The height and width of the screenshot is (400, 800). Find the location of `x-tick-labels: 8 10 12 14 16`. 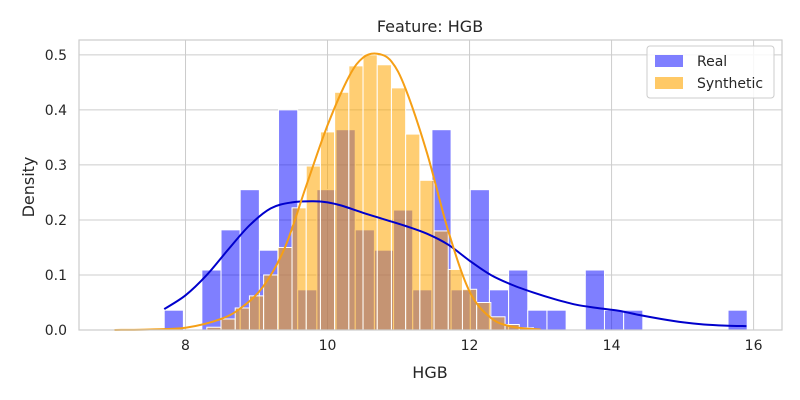

x-tick-labels: 8 10 12 14 16 is located at coordinates (472, 346).